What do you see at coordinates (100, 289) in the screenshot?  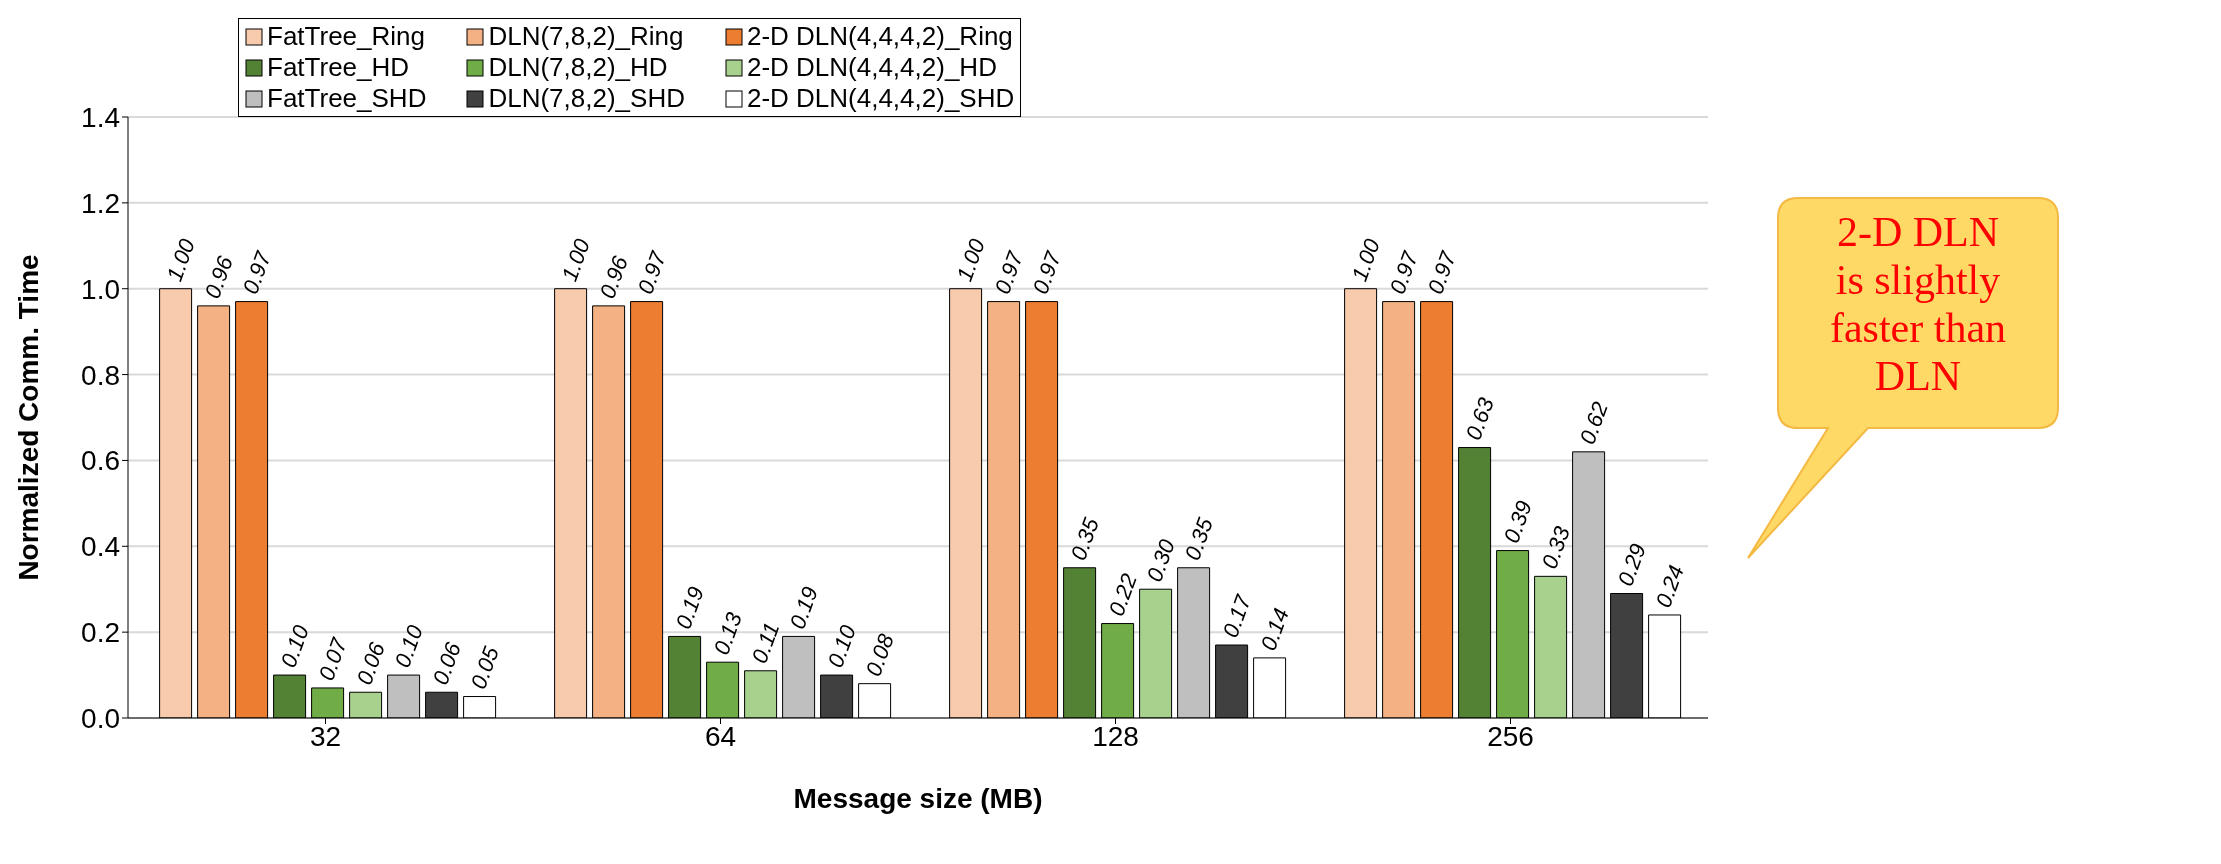 I see `y-tick-label: 1.0` at bounding box center [100, 289].